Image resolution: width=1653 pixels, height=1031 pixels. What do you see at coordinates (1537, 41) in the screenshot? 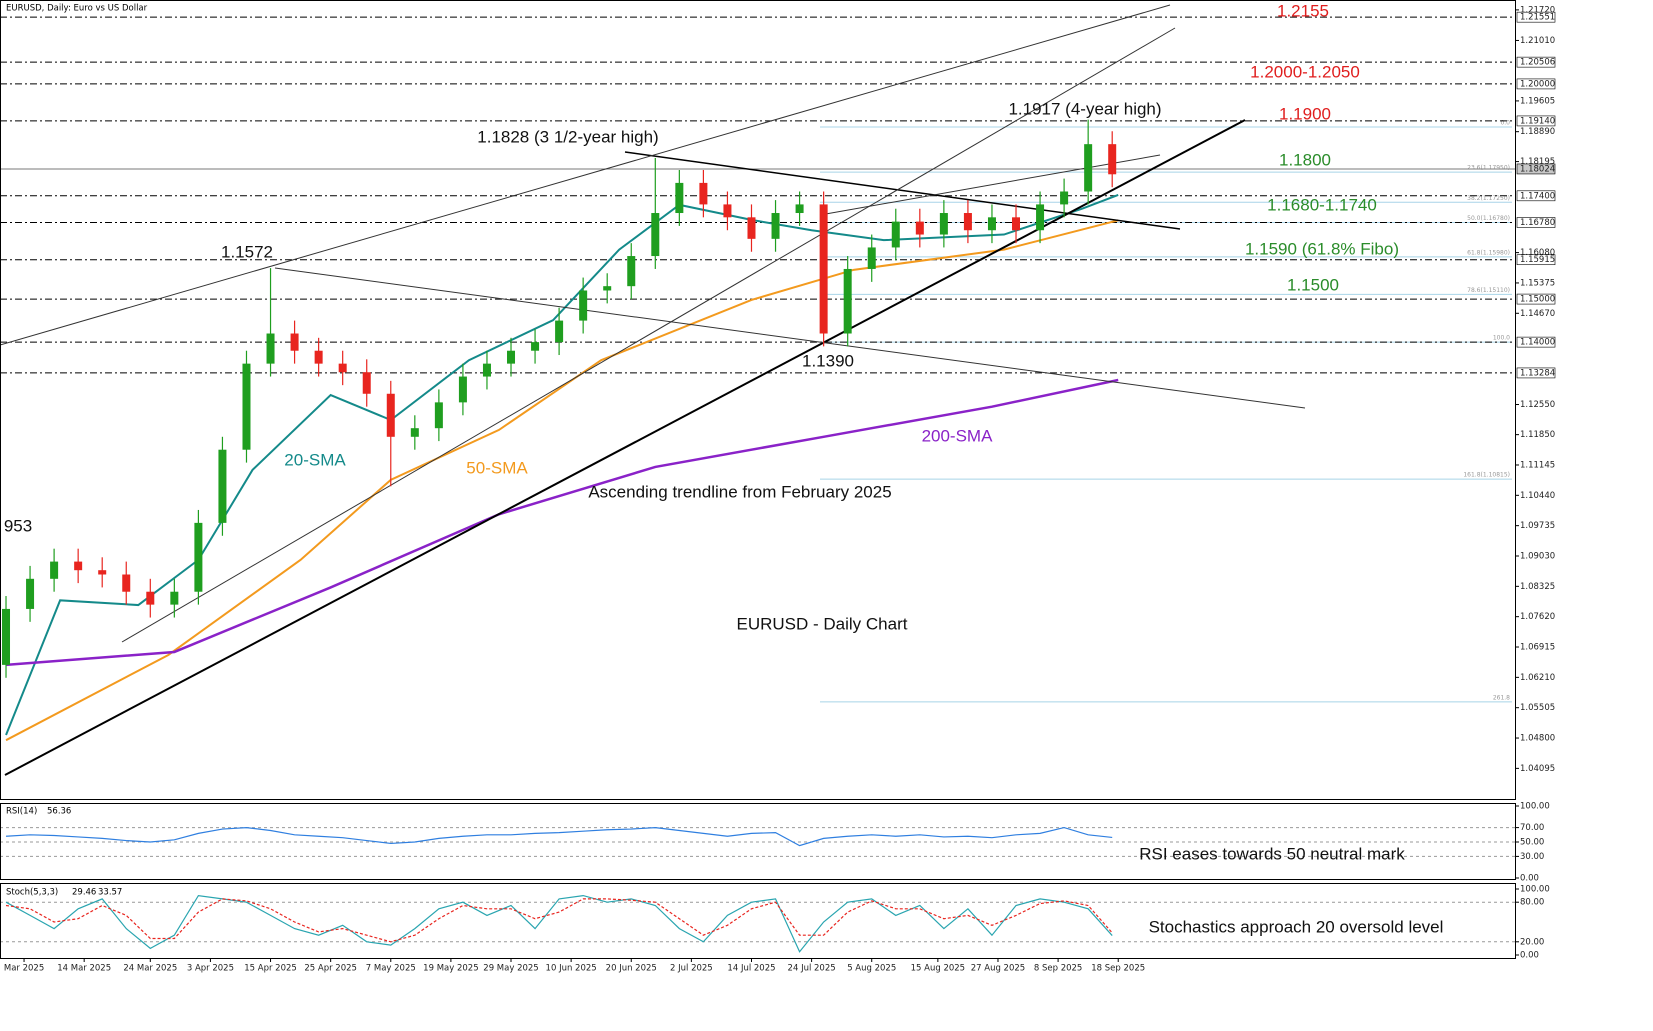
I see `y-tick-label: 1.21010` at bounding box center [1537, 41].